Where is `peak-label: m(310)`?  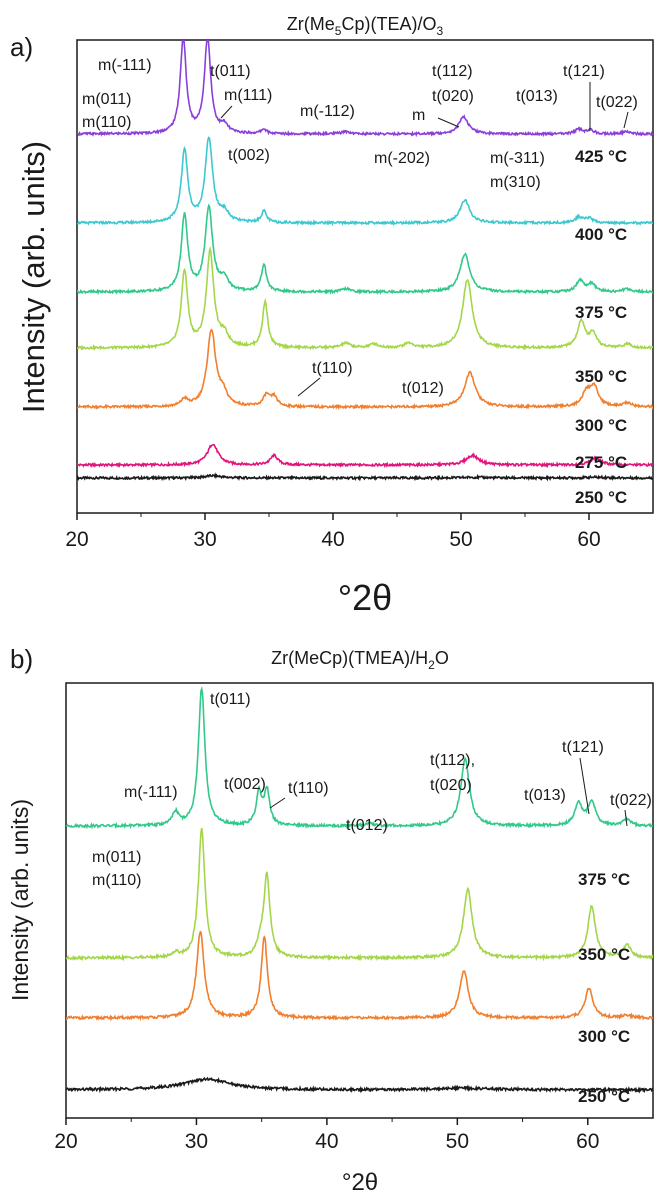
peak-label: m(310) is located at coordinates (515, 182).